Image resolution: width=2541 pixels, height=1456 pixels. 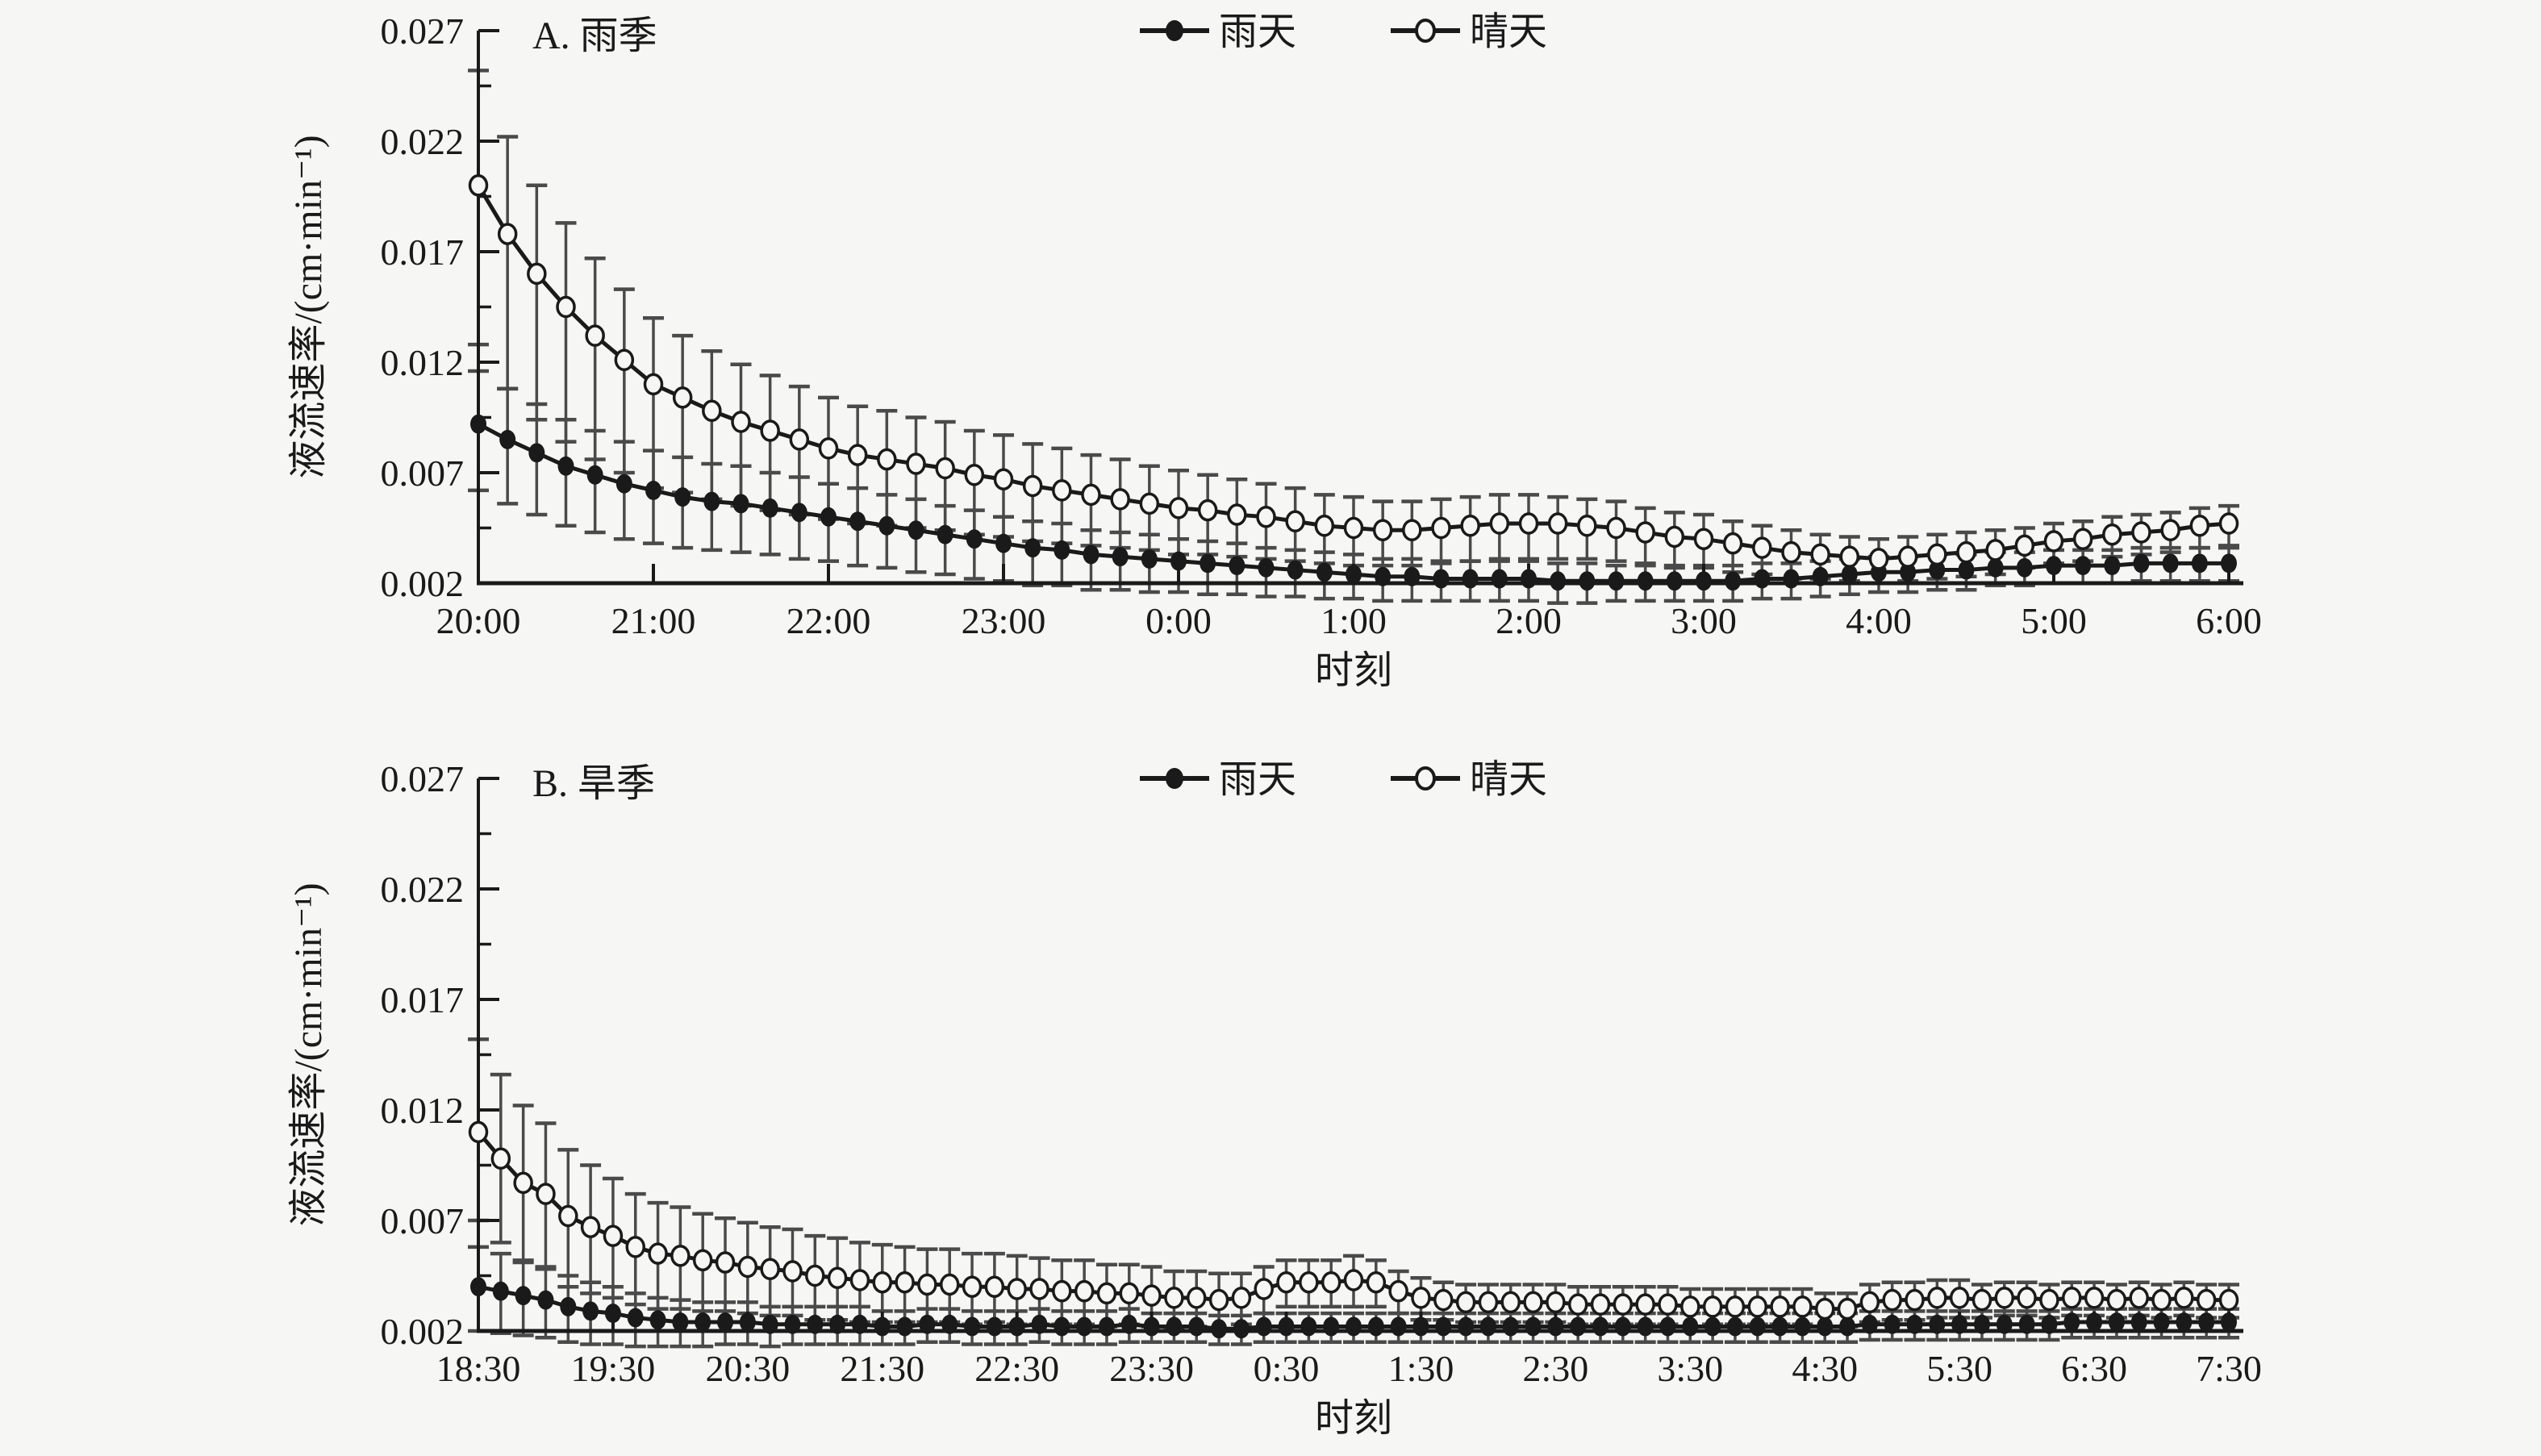 What do you see at coordinates (829, 621) in the screenshot?
I see `x-tick-label: 22:00` at bounding box center [829, 621].